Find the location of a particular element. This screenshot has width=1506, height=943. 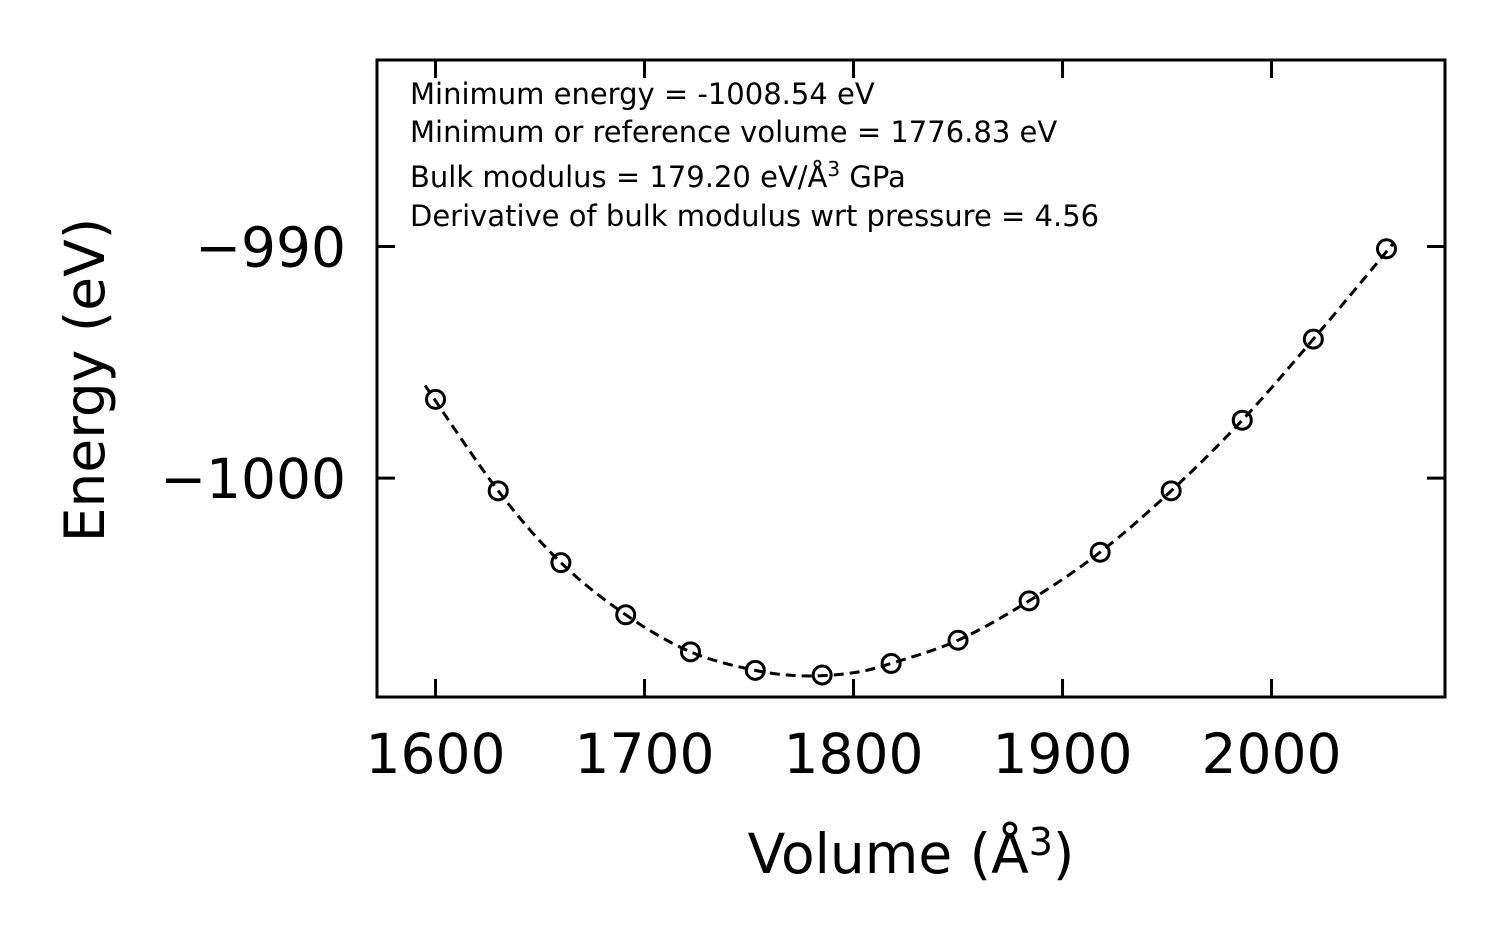

x-tick-label: 1700 is located at coordinates (645, 754).